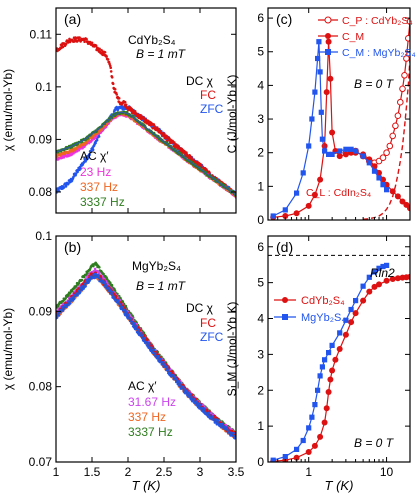  What do you see at coordinates (339, 485) in the screenshot?
I see `panel-d-xlabel: T (K)` at bounding box center [339, 485].